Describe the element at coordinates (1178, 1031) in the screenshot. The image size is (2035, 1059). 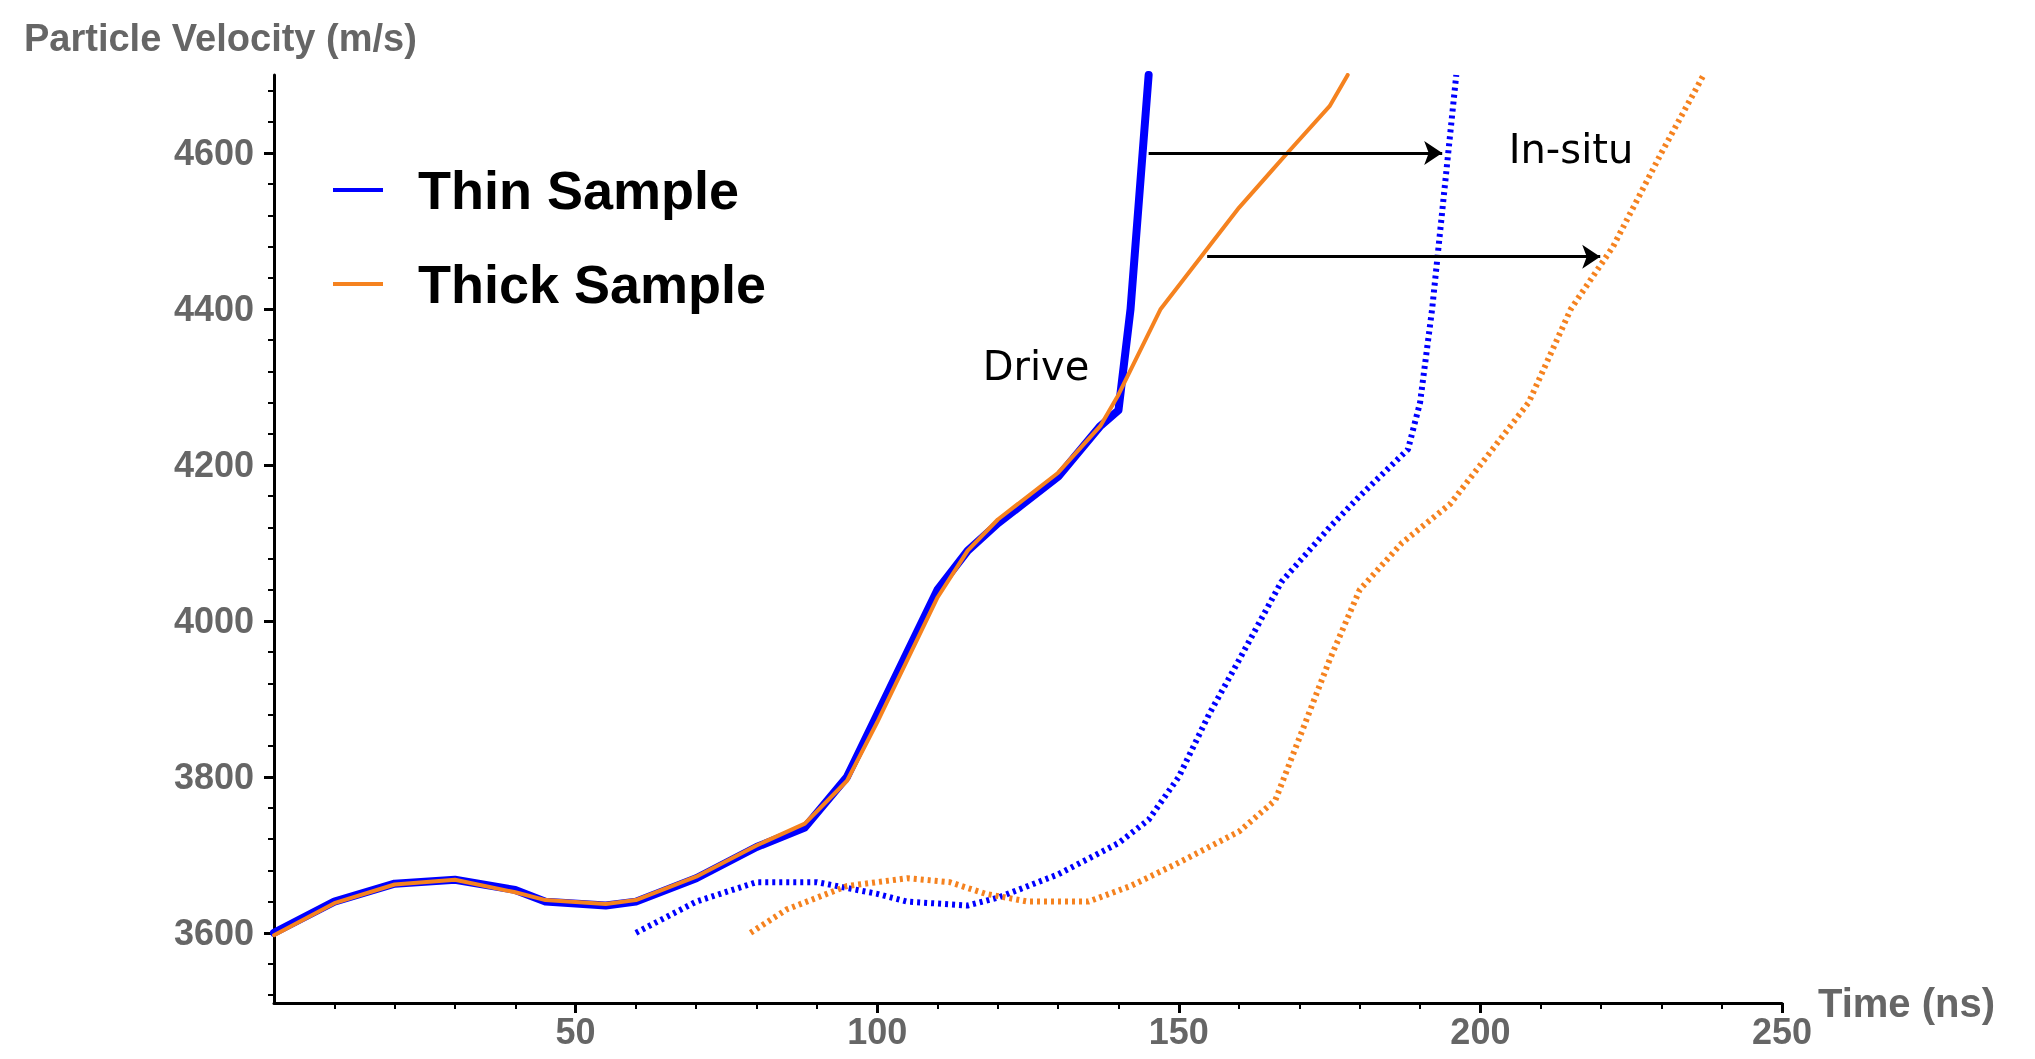
I see `x-tick-label: 150` at that location.